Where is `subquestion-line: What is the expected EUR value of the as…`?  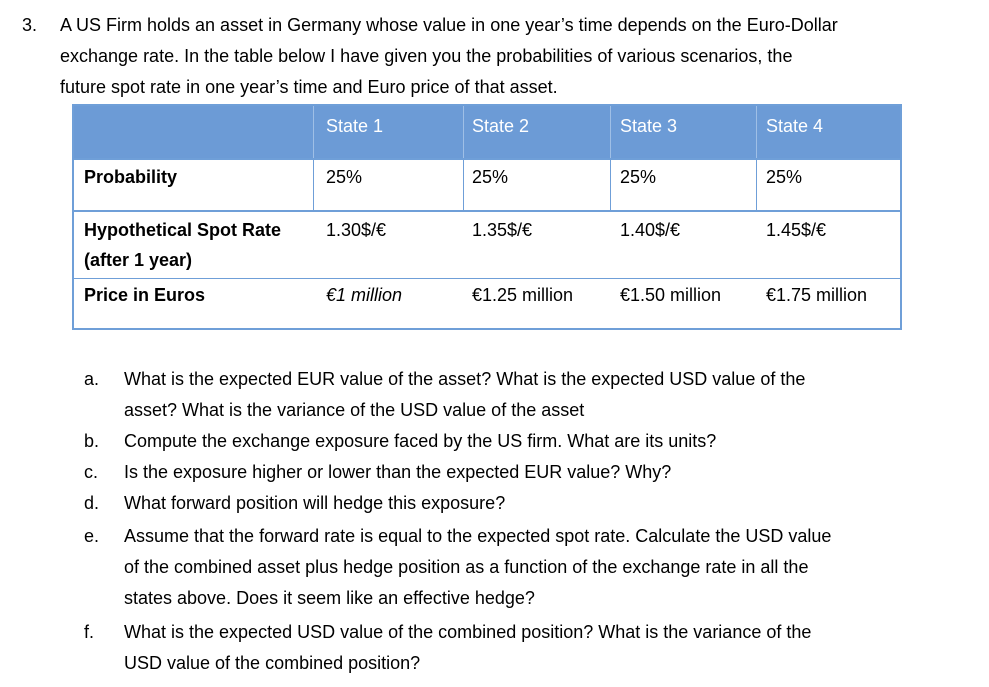
subquestion-line: What is the expected EUR value of the as… is located at coordinates (465, 379).